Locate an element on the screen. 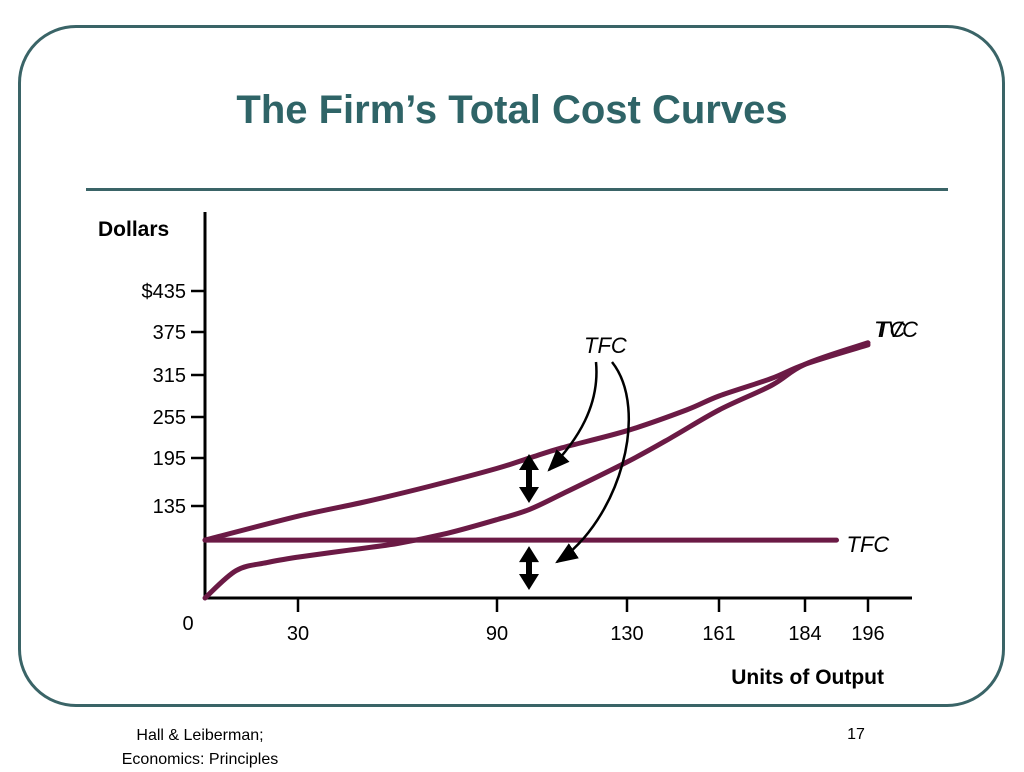 Image resolution: width=1024 pixels, height=772 pixels. origin-label: 0 is located at coordinates (187, 624).